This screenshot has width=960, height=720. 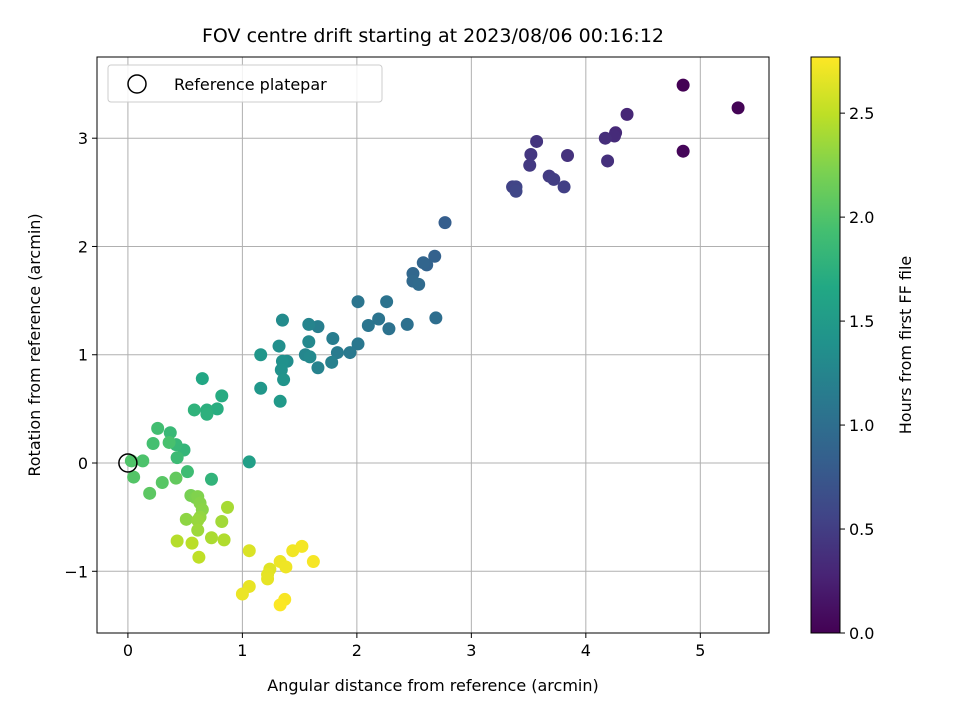 I want to click on legend-marker-icon, so click(x=137, y=84).